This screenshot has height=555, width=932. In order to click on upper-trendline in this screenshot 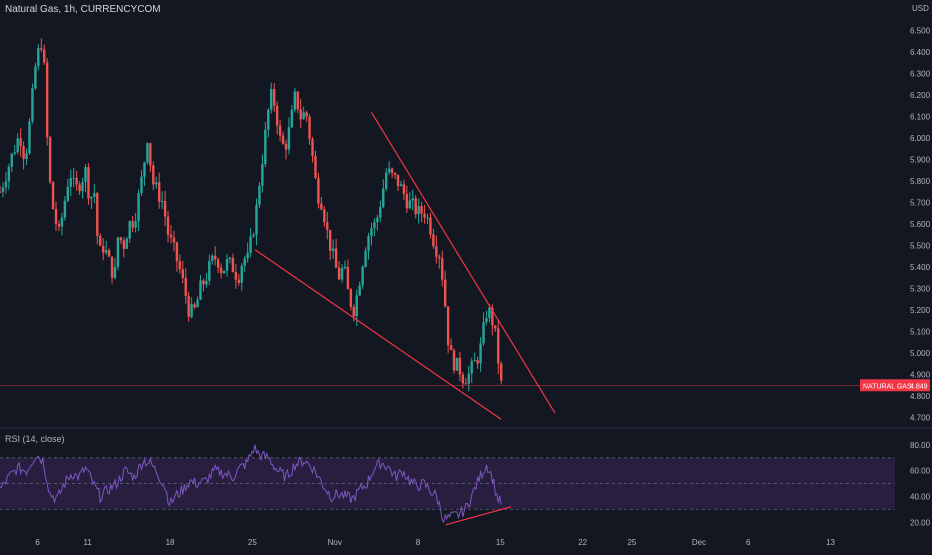, I will do `click(463, 263)`.